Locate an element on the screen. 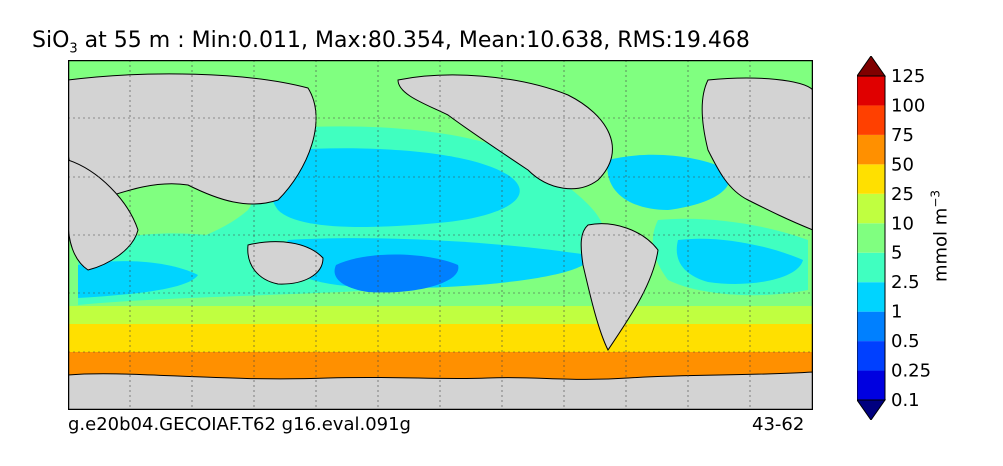 This screenshot has height=466, width=1003. colorbar-tick-label: 2.5 is located at coordinates (905, 282).